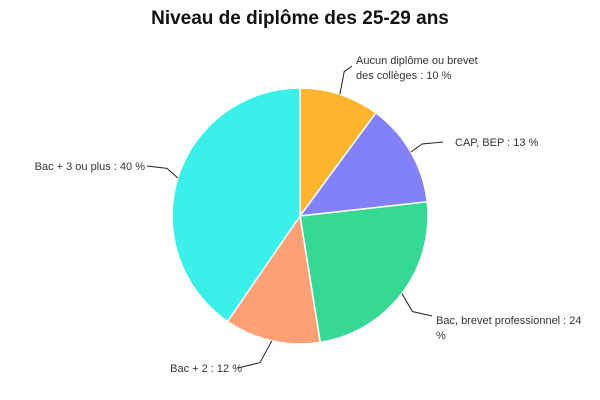 The width and height of the screenshot is (600, 400). What do you see at coordinates (90, 167) in the screenshot?
I see `slice-label: Bac + 3 ou plus : 40 %` at bounding box center [90, 167].